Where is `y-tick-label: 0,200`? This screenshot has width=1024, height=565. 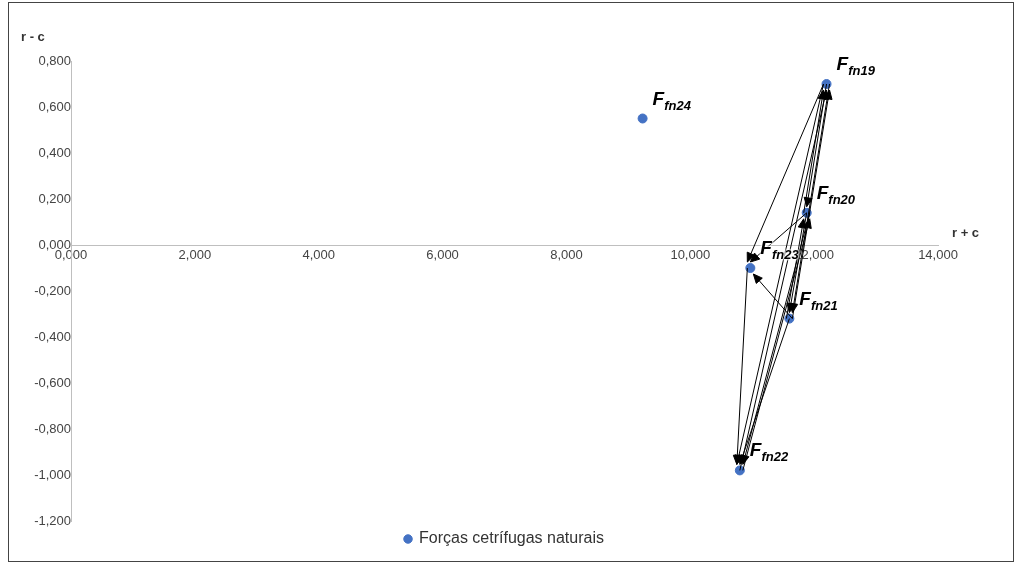 y-tick-label: 0,200 is located at coordinates (54, 198).